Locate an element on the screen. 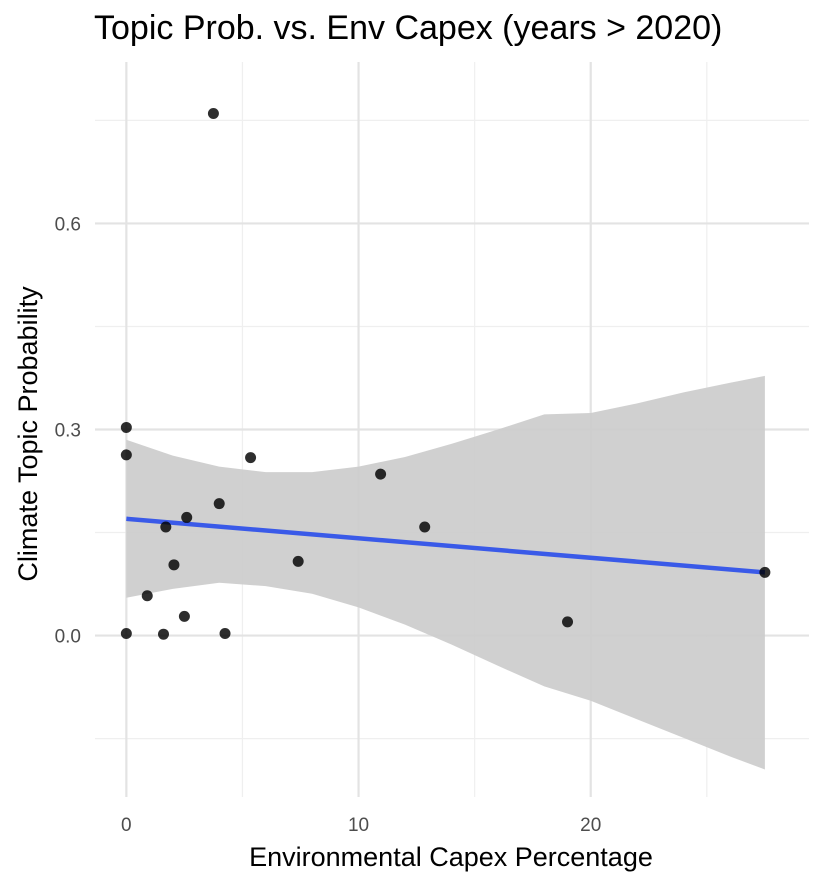 The height and width of the screenshot is (886, 824). y-axis-title: Climate Topic Probability is located at coordinates (28, 434).